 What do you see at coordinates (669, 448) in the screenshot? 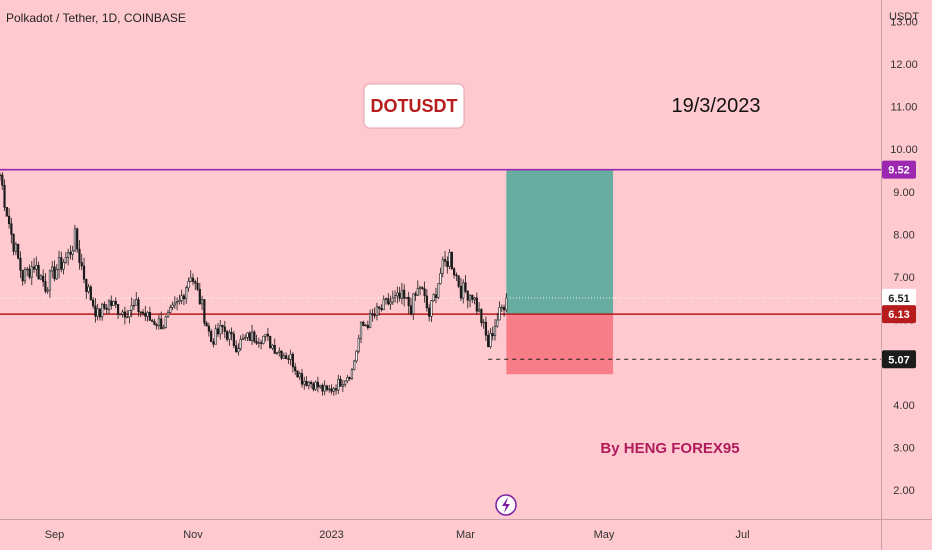
I see `author-label: By HENG FOREX95` at bounding box center [669, 448].